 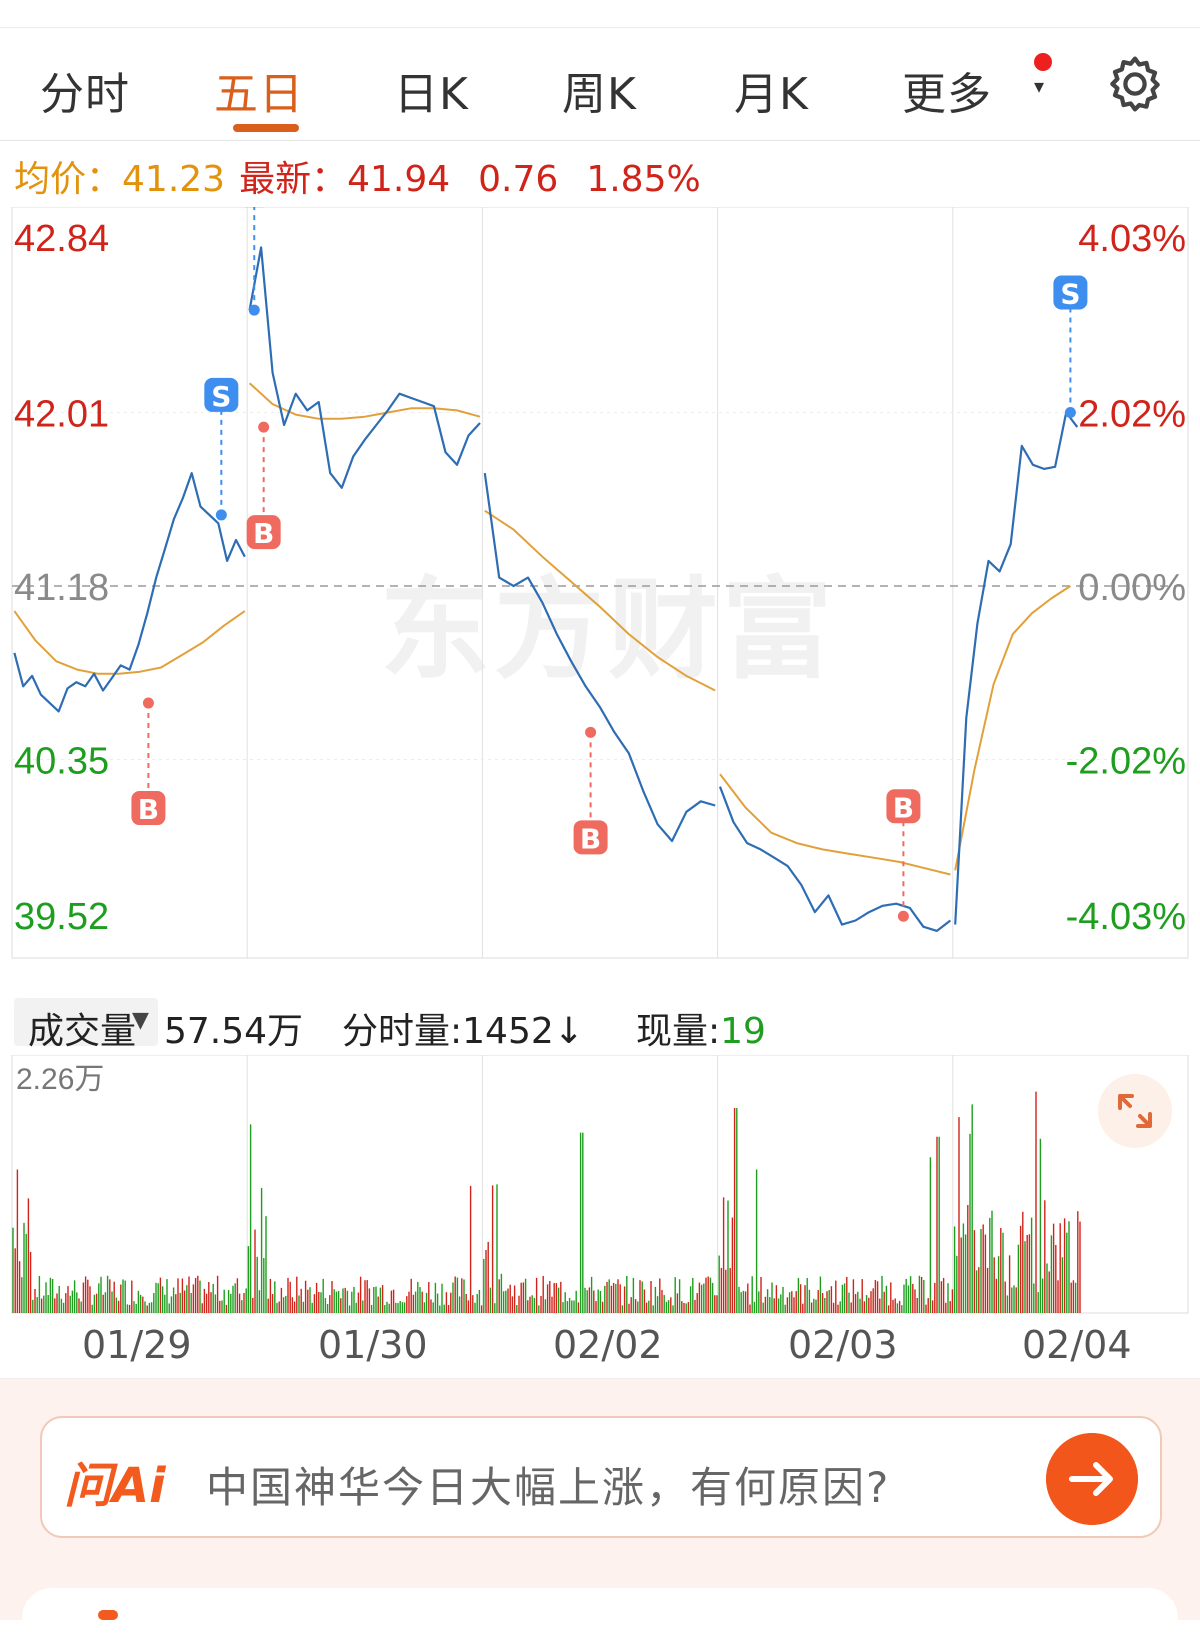 What do you see at coordinates (743, 1031) in the screenshot?
I see `current-volume-value: 19` at bounding box center [743, 1031].